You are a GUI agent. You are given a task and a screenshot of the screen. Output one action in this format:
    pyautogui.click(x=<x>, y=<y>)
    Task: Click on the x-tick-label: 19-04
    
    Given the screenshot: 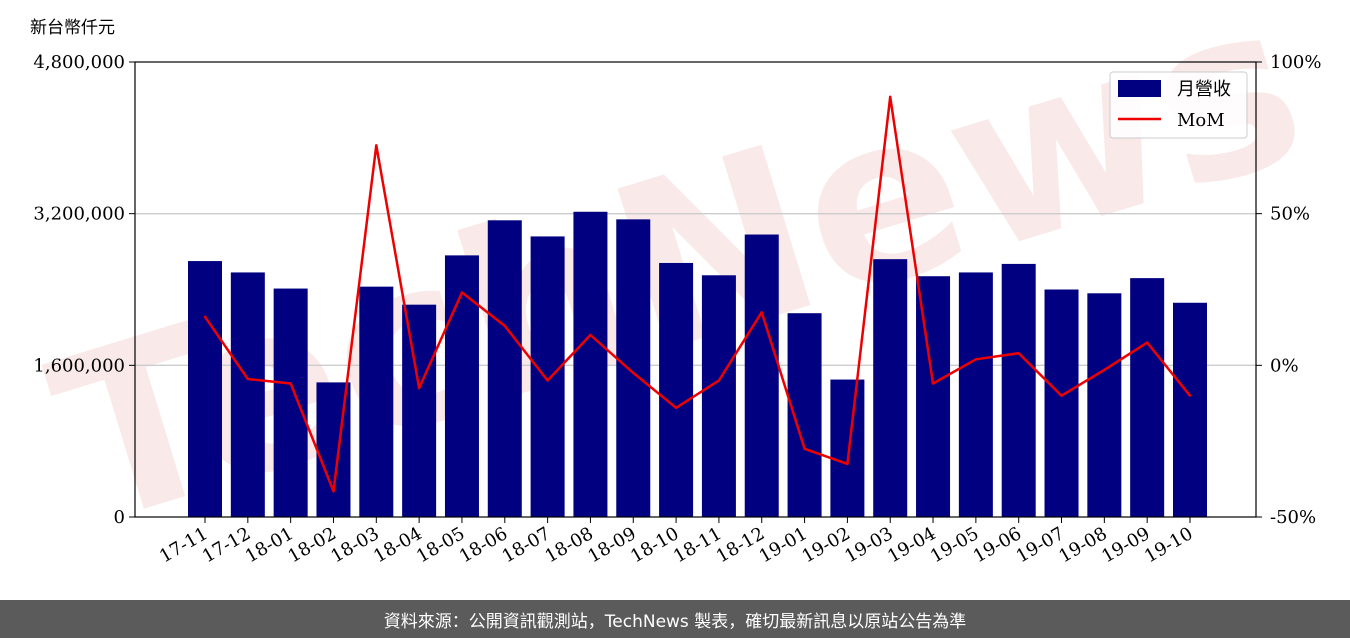 What is the action you would take?
    pyautogui.click(x=911, y=545)
    